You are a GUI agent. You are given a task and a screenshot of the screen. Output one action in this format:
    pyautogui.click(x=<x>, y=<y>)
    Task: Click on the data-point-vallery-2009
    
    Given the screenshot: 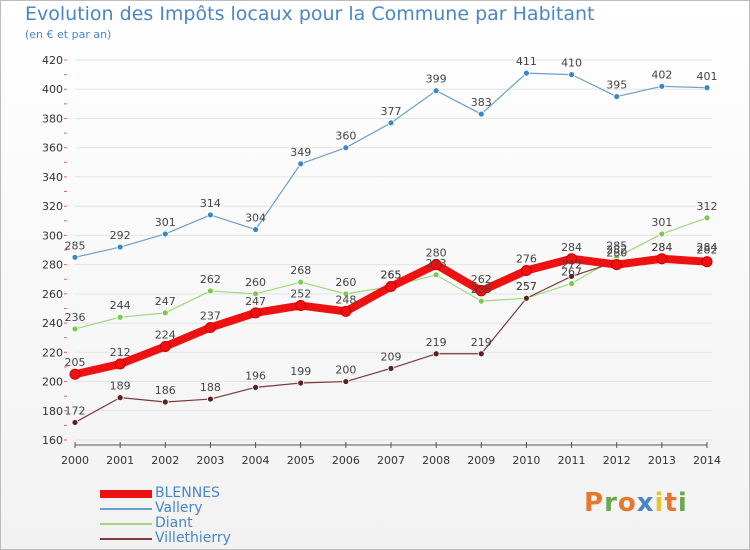 What is the action you would take?
    pyautogui.click(x=481, y=114)
    